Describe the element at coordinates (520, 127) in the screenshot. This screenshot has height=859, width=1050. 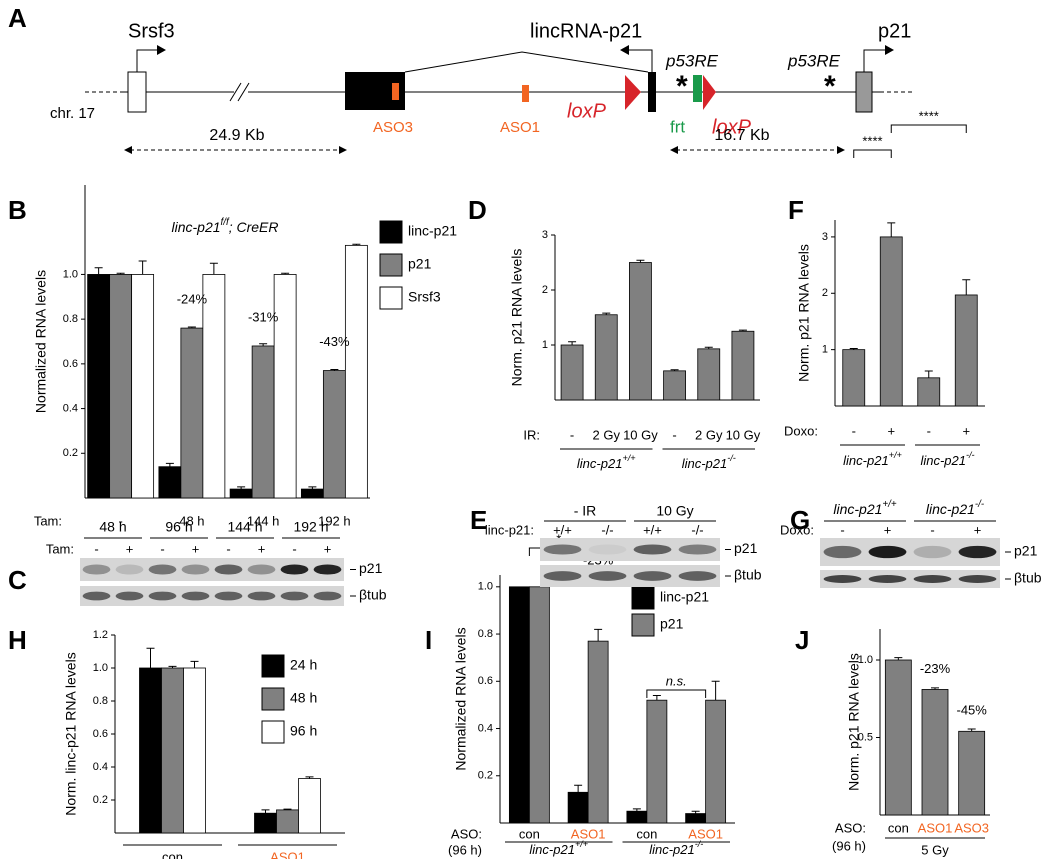
I see `aso-label: ASO1` at that location.